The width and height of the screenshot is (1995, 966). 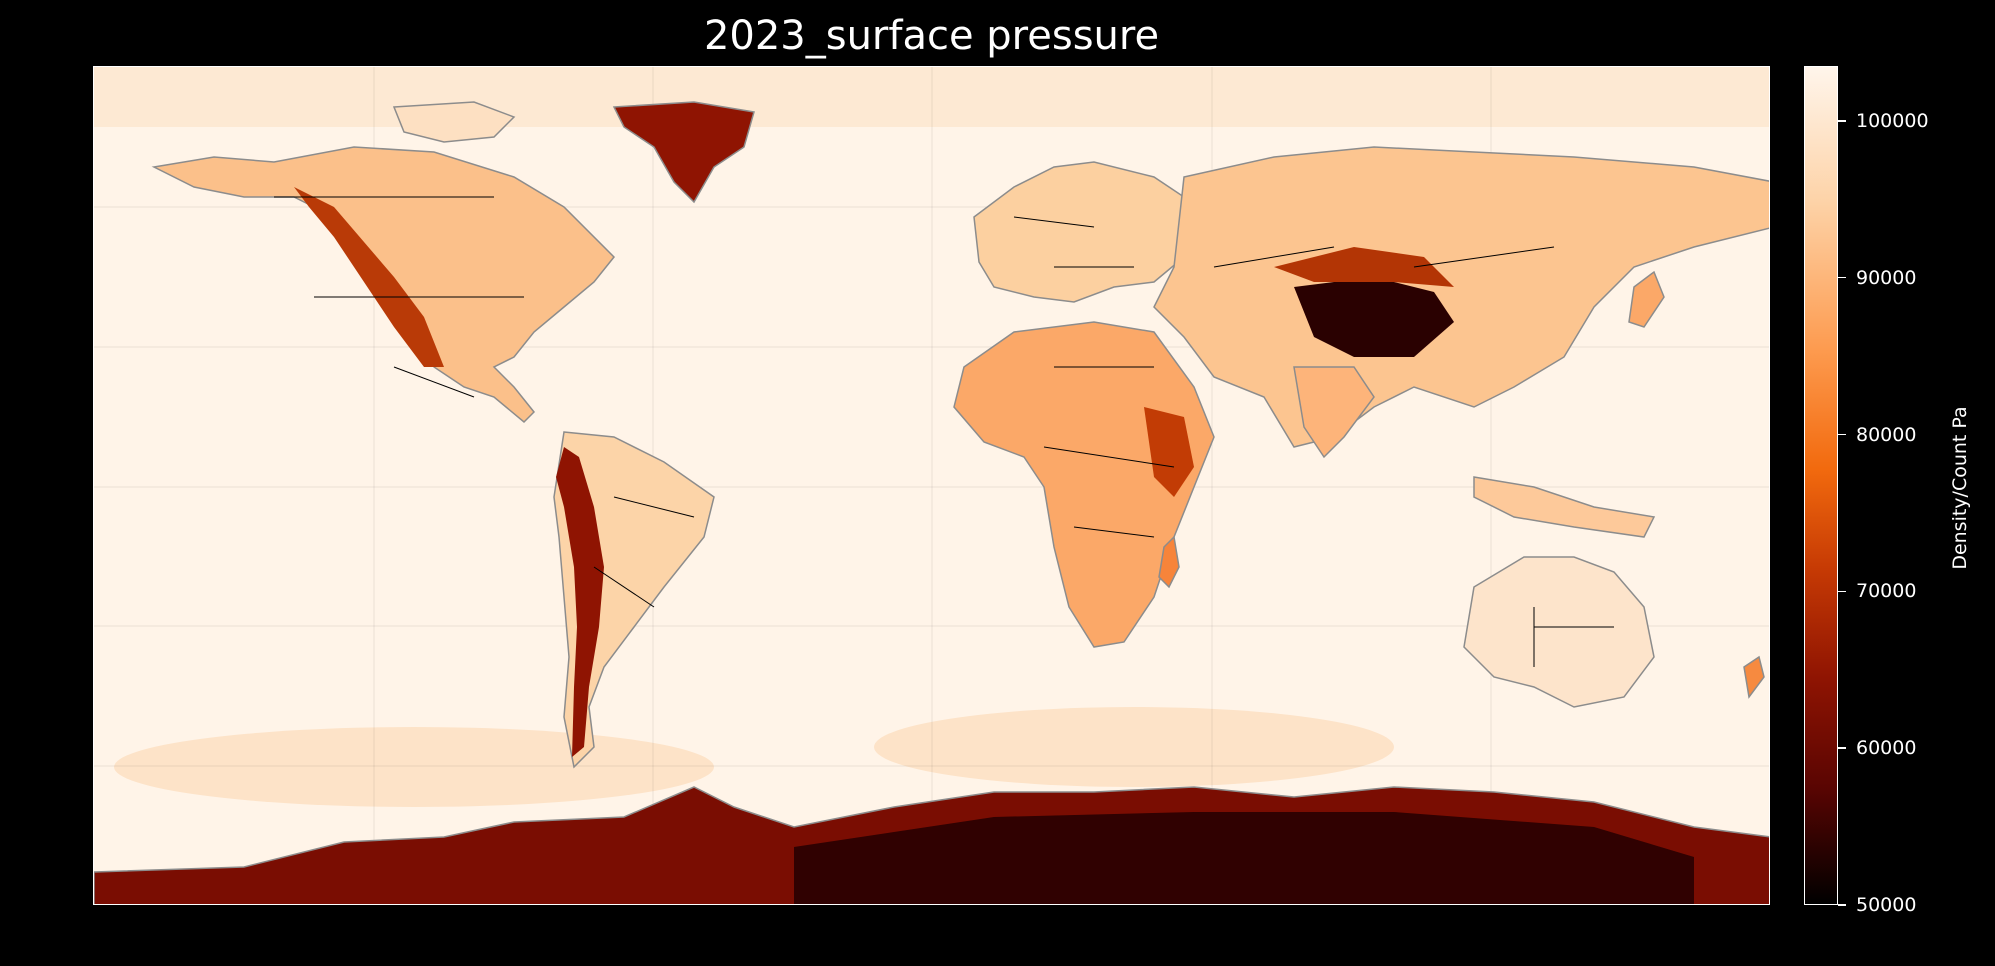 I want to click on antarctic-plateau, so click(x=1244, y=858).